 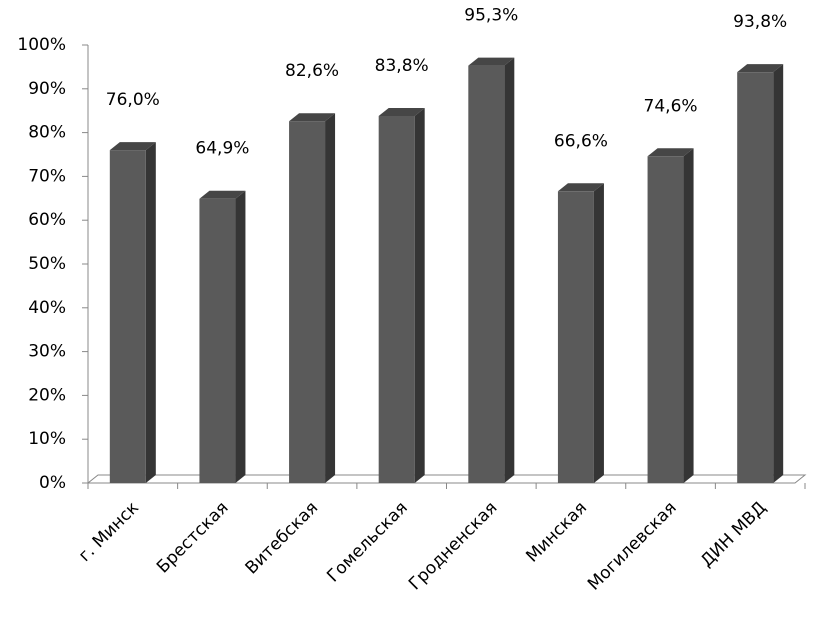 What do you see at coordinates (47, 352) in the screenshot?
I see `y-tick-label: 30%` at bounding box center [47, 352].